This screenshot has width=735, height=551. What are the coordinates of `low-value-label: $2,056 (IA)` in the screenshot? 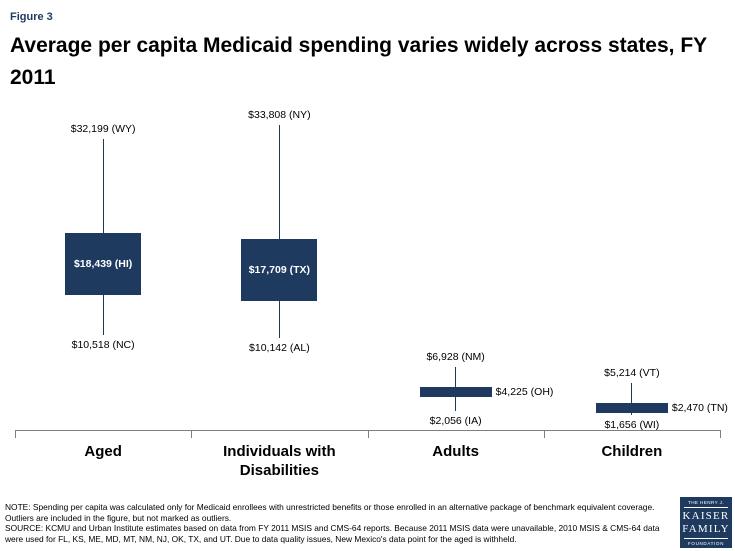 It's located at (455, 421).